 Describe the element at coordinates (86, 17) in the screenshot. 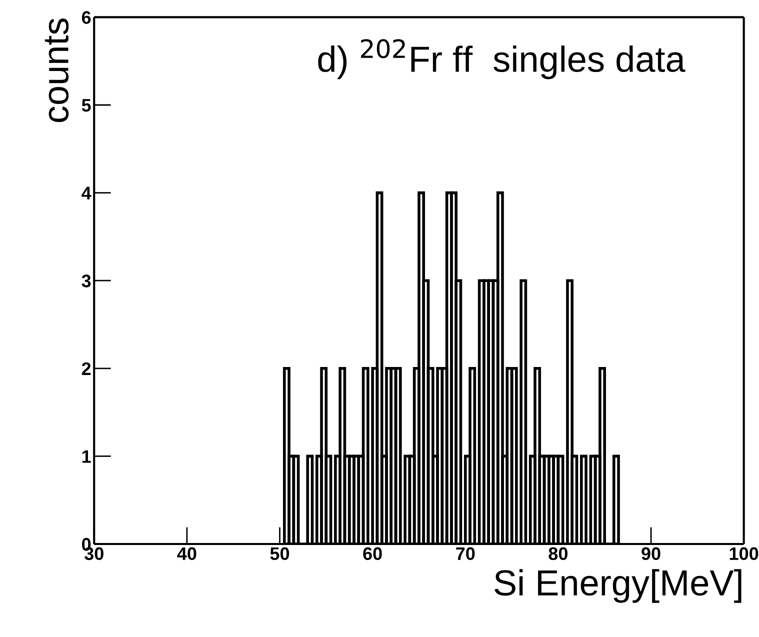

I see `y-tick-label: 6` at that location.